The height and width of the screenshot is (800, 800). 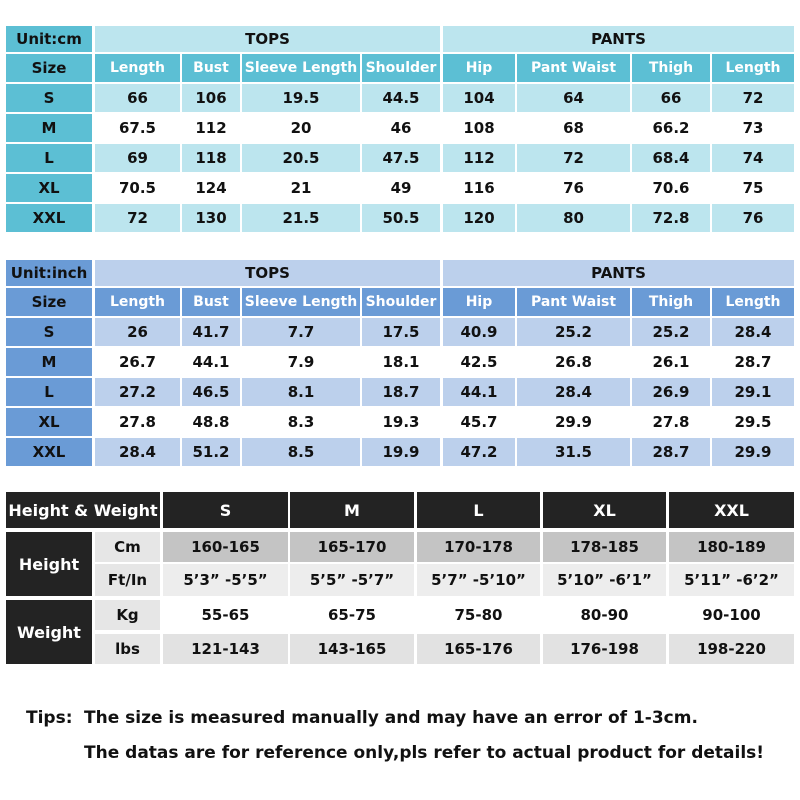 I want to click on size-value: 7.9, so click(x=301, y=362).